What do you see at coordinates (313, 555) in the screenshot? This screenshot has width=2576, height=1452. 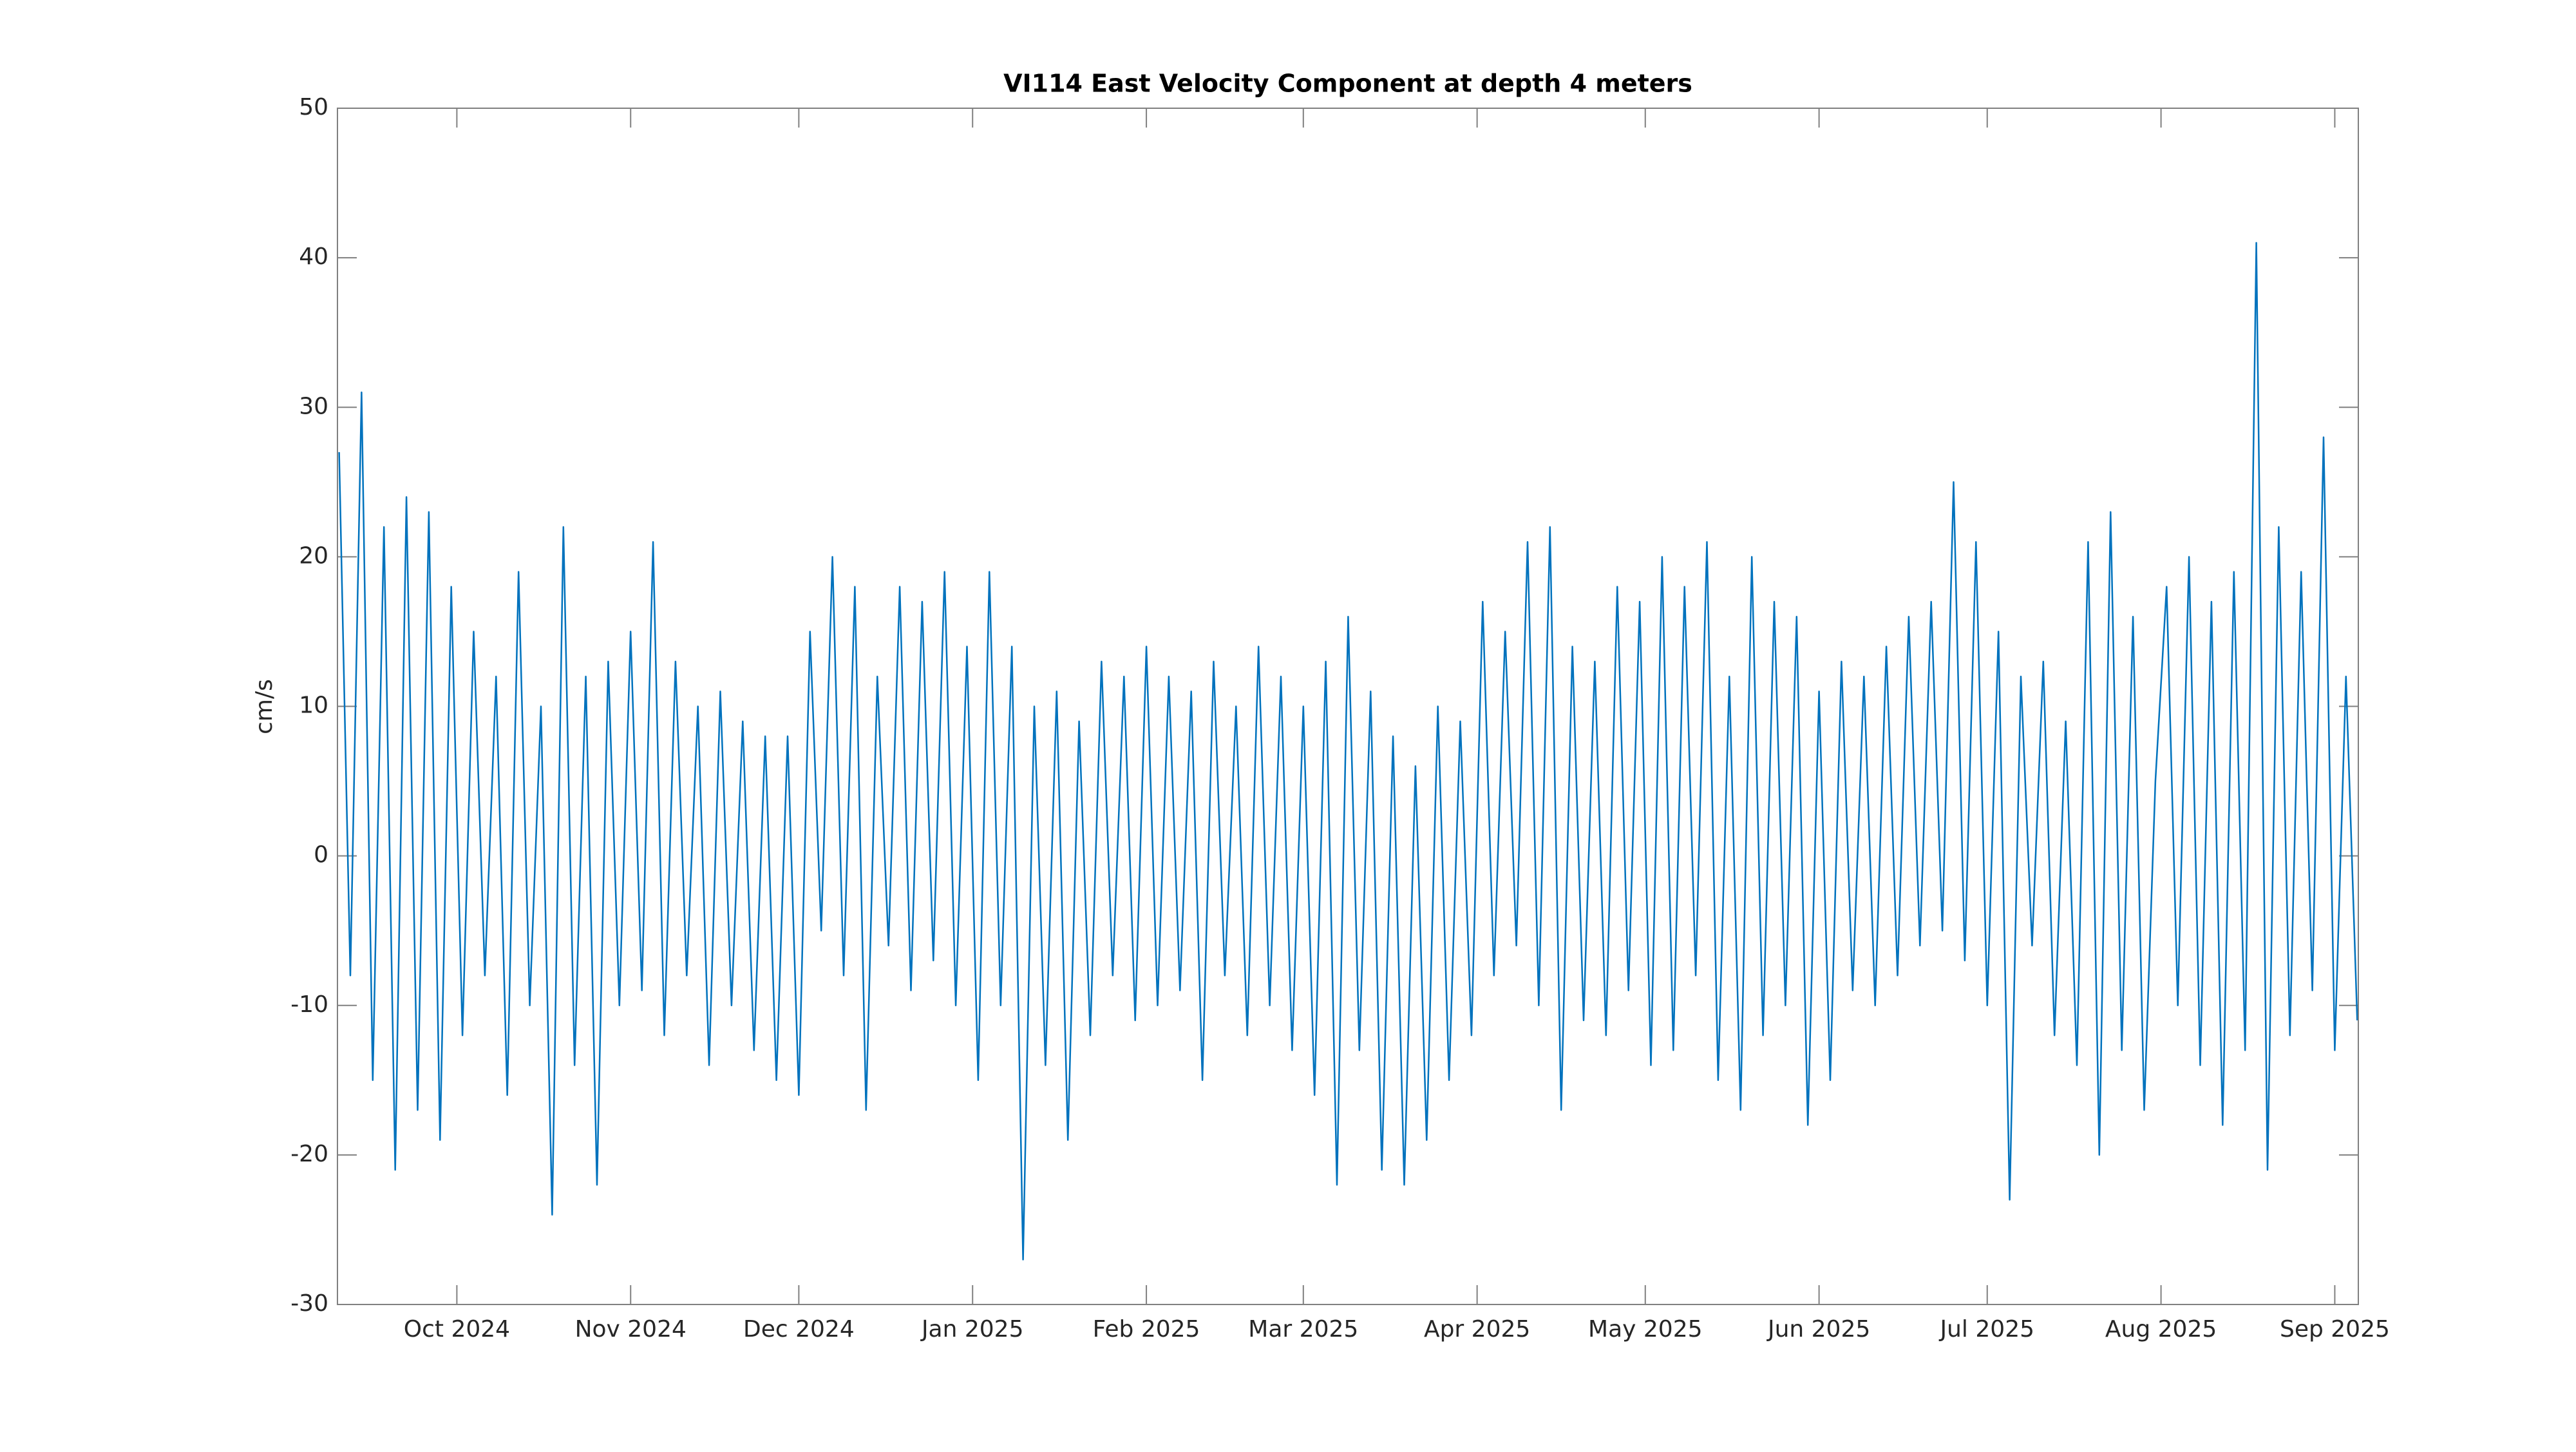 I see `y-tick-label: 20` at bounding box center [313, 555].